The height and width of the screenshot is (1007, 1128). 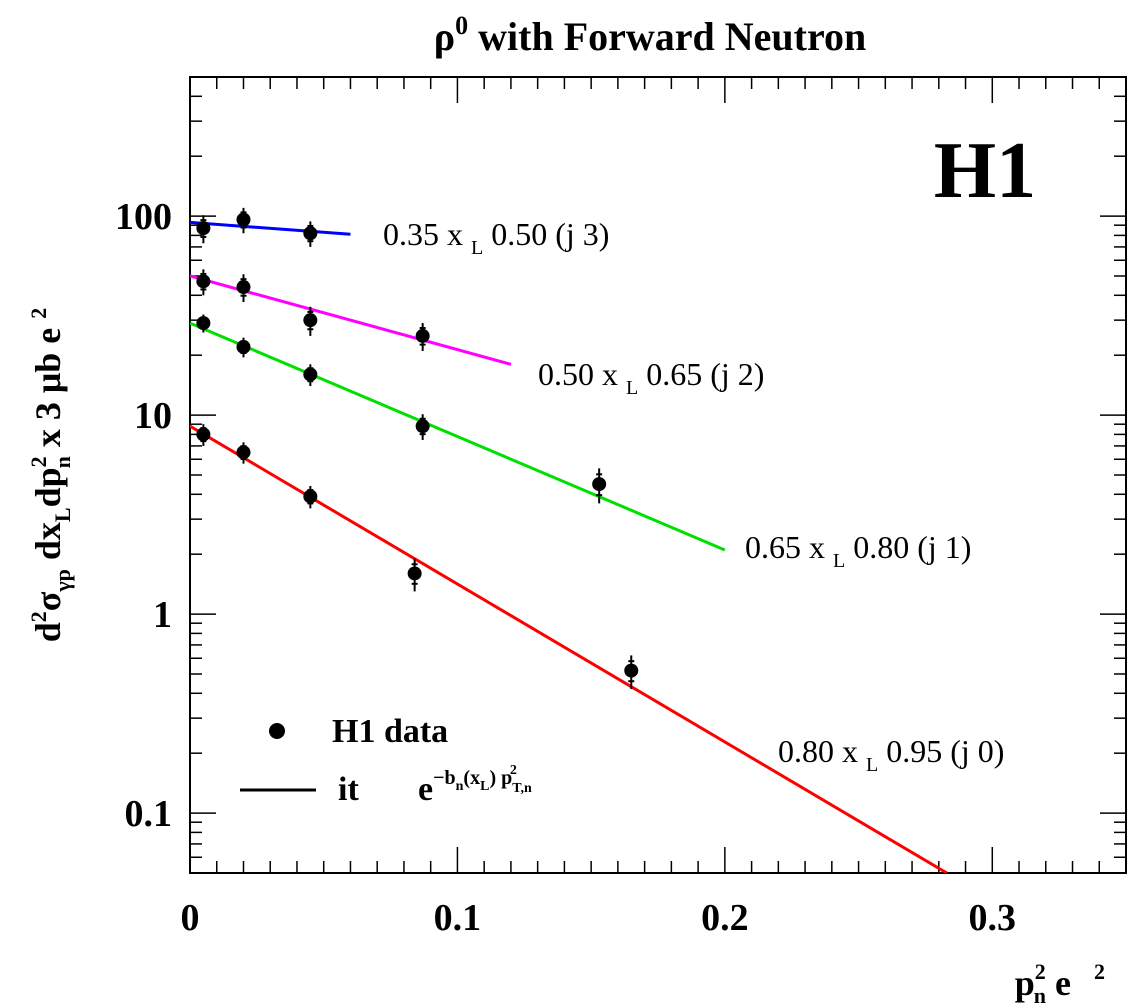 I want to click on series-0-label: 0.35 x L 0.50 (j 3), so click(x=496, y=237).